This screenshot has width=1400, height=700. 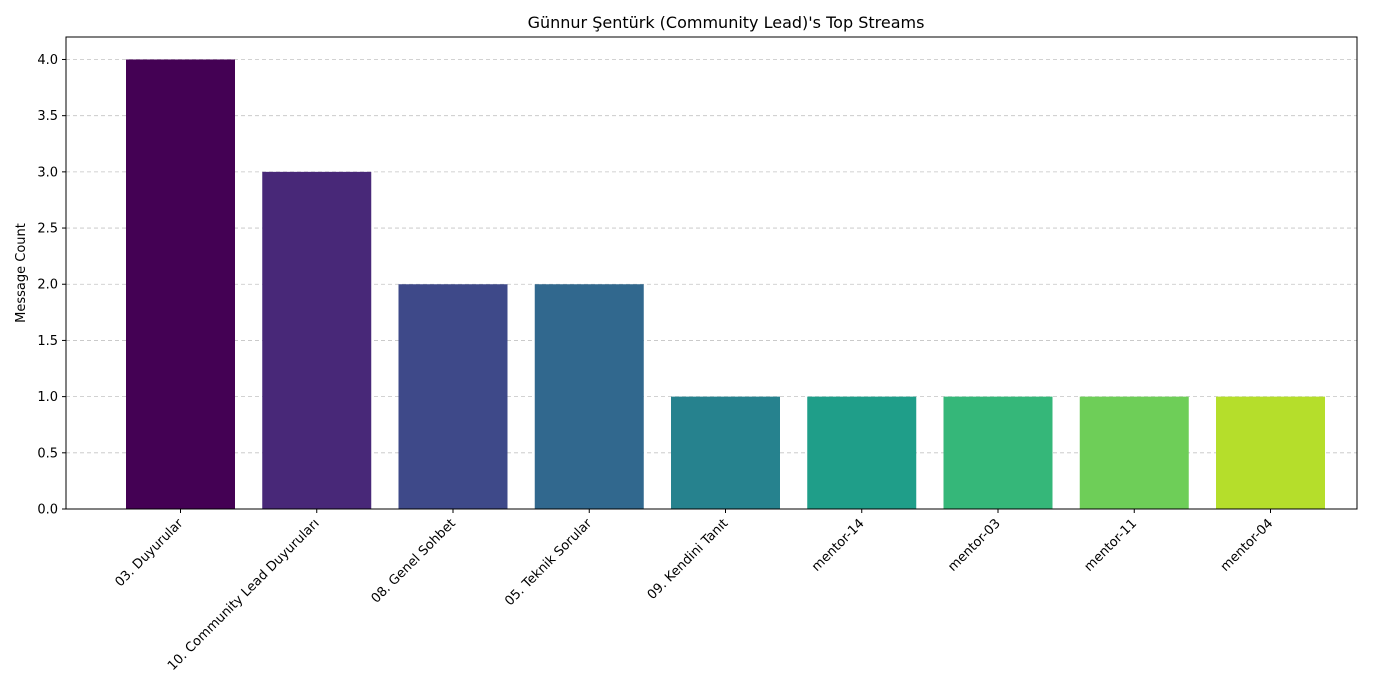 I want to click on x-tick-label: mentor-03, so click(x=974, y=545).